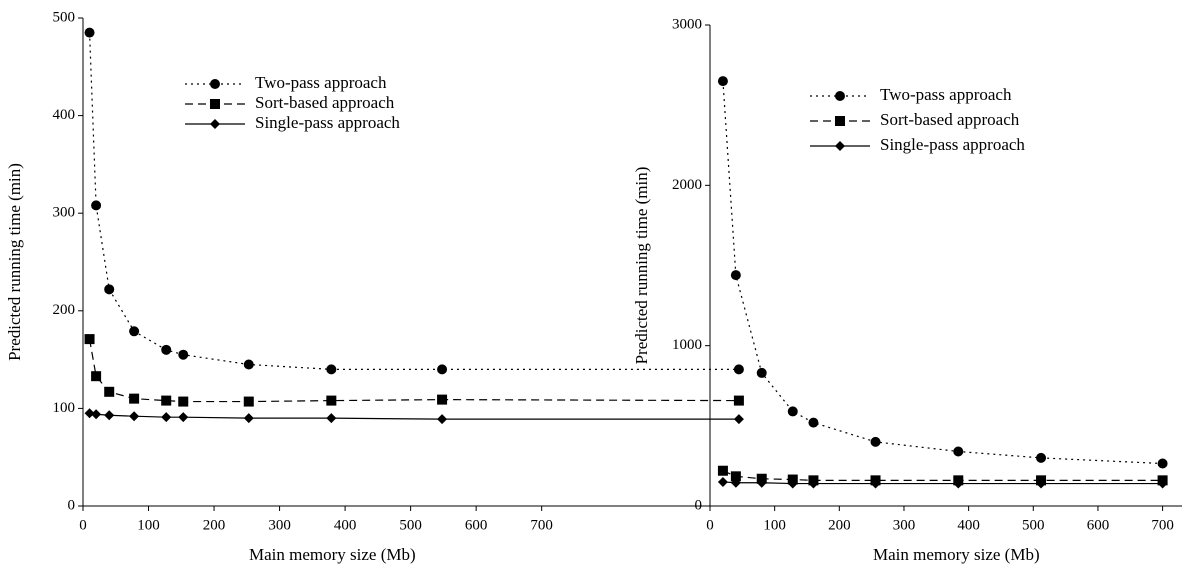  What do you see at coordinates (687, 185) in the screenshot?
I see `y-tick-label: 2000` at bounding box center [687, 185].